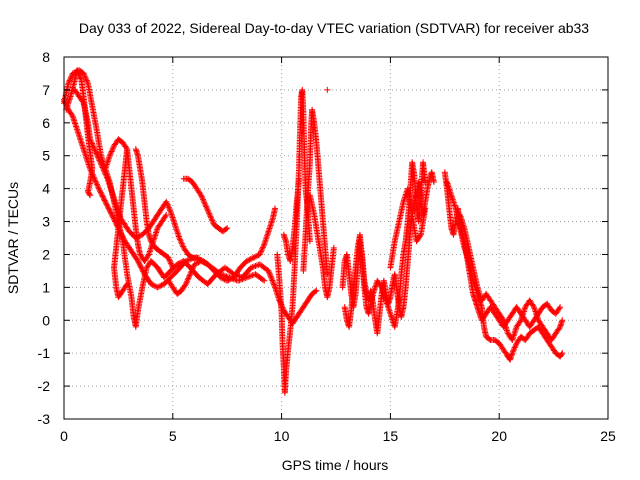  Describe the element at coordinates (44, 386) in the screenshot. I see `y-tick-label: -2` at that location.